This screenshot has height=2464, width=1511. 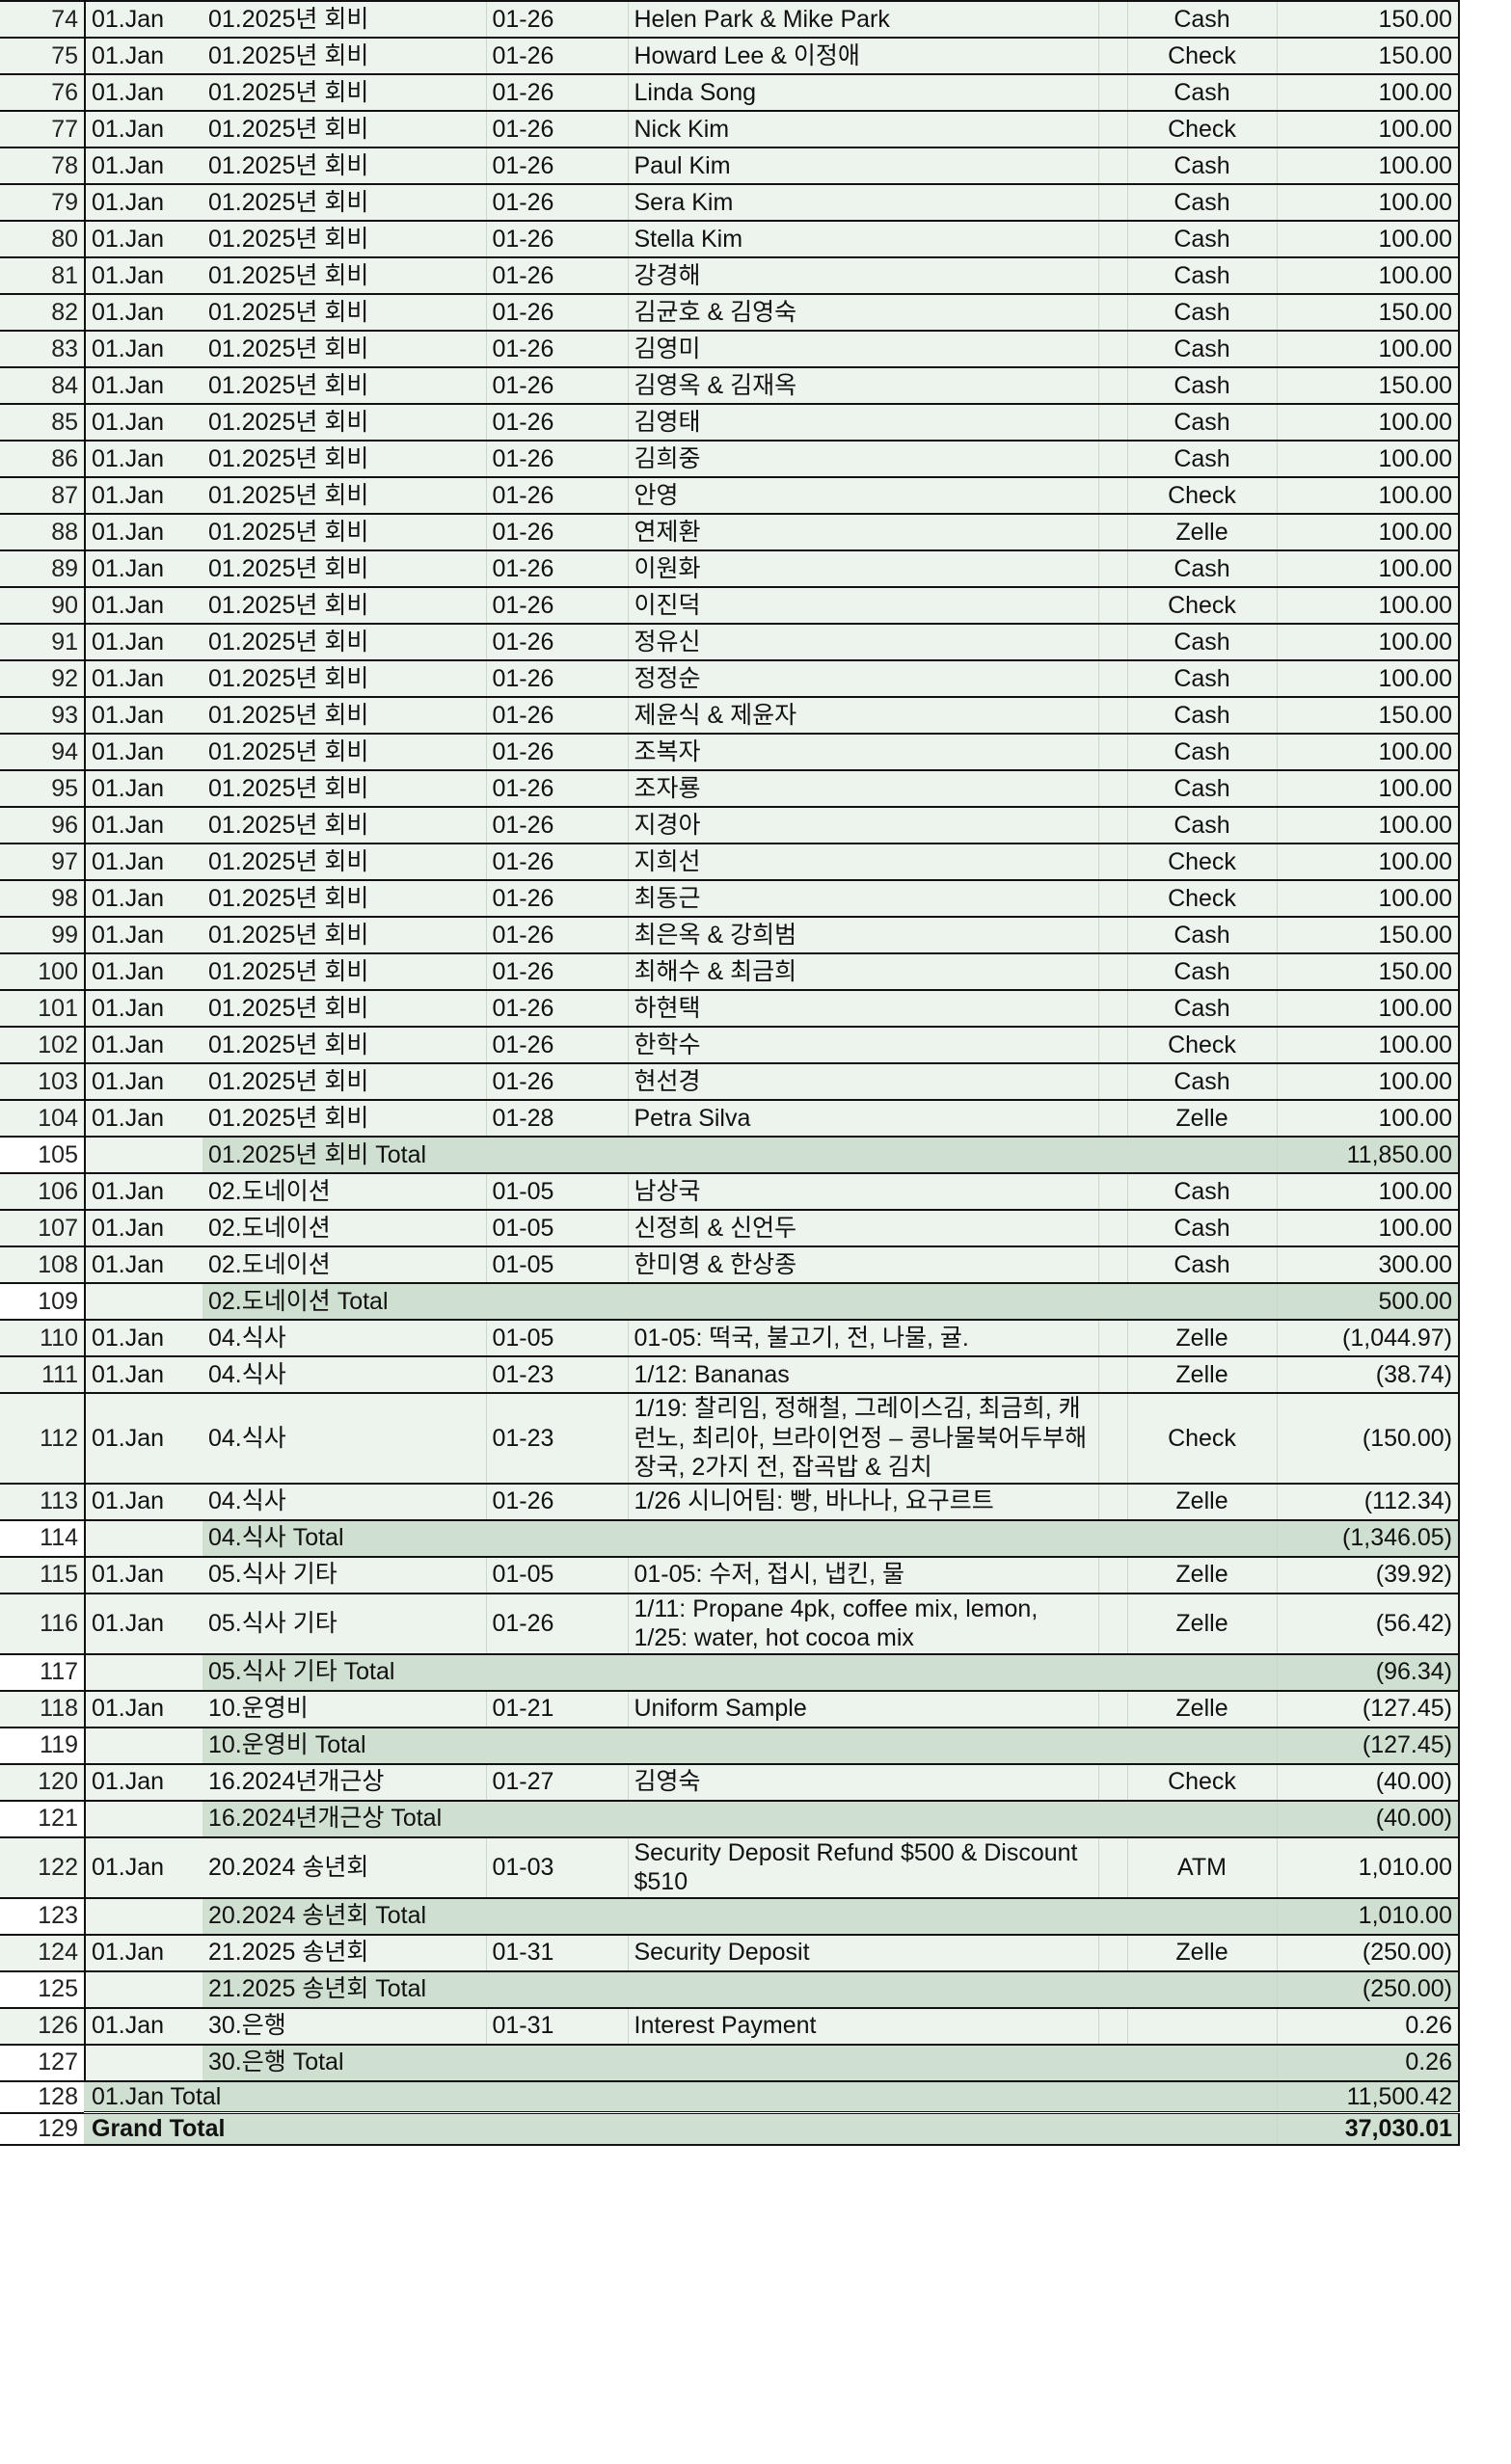 I want to click on row-total-label: Grand Total, so click(x=680, y=2129).